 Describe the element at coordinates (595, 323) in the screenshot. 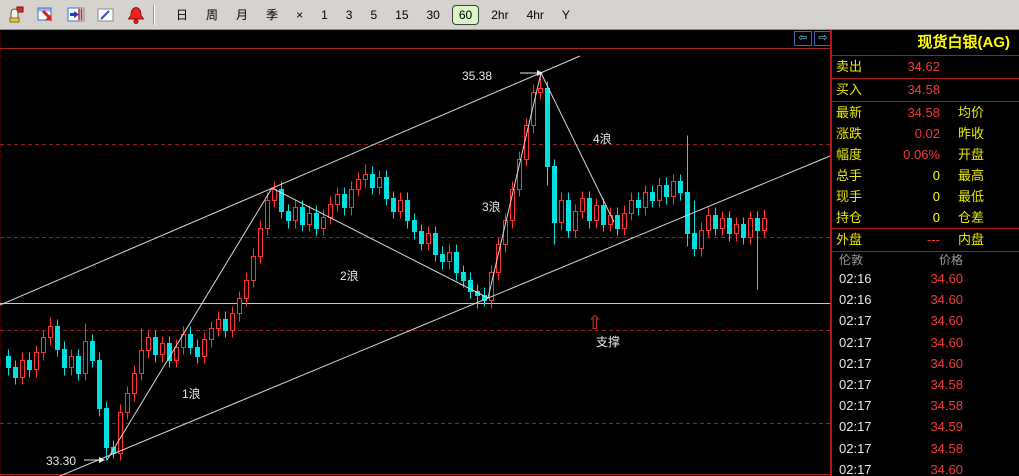

I see `support-arrow: ⇧` at that location.